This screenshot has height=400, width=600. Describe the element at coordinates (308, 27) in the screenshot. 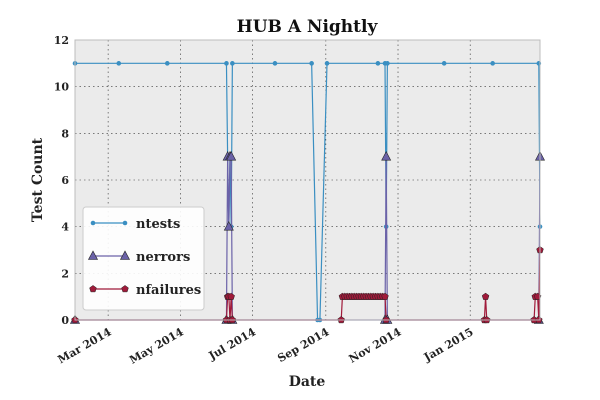

I see `chart-title: HUB A Nightly` at that location.